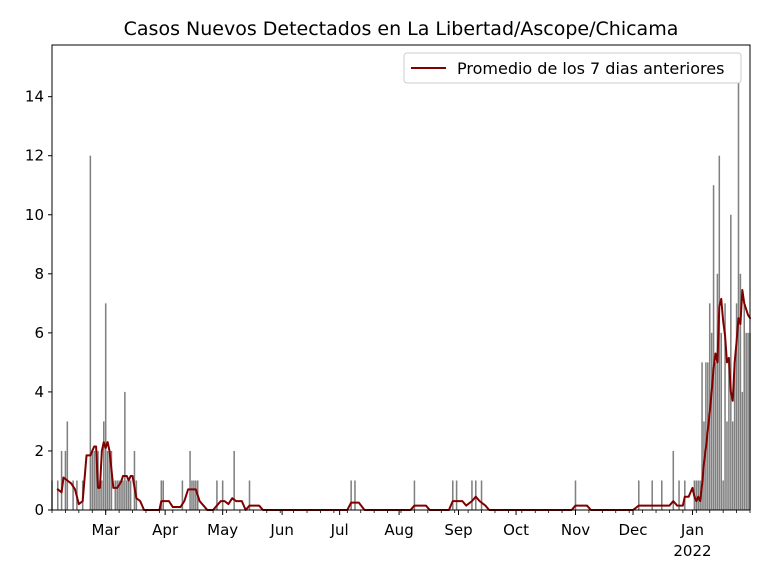 The height and width of the screenshot is (580, 768). I want to click on x-tick-label: Apr, so click(165, 530).